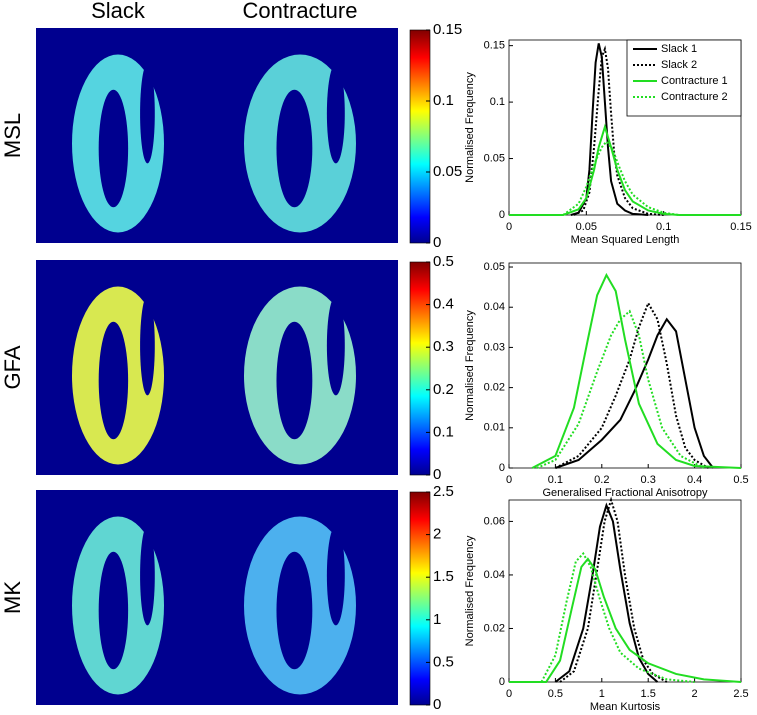  What do you see at coordinates (443, 491) in the screenshot?
I see `colorbar-tick-label: 2.5` at bounding box center [443, 491].